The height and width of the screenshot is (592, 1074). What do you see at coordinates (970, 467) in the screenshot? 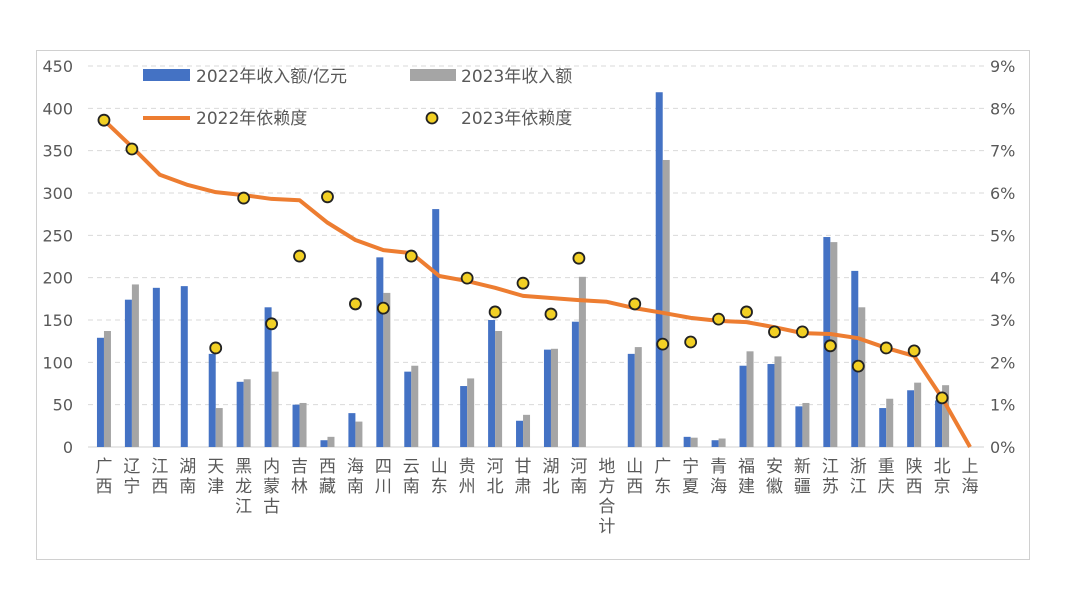
I see `category-label: 上` at bounding box center [970, 467].